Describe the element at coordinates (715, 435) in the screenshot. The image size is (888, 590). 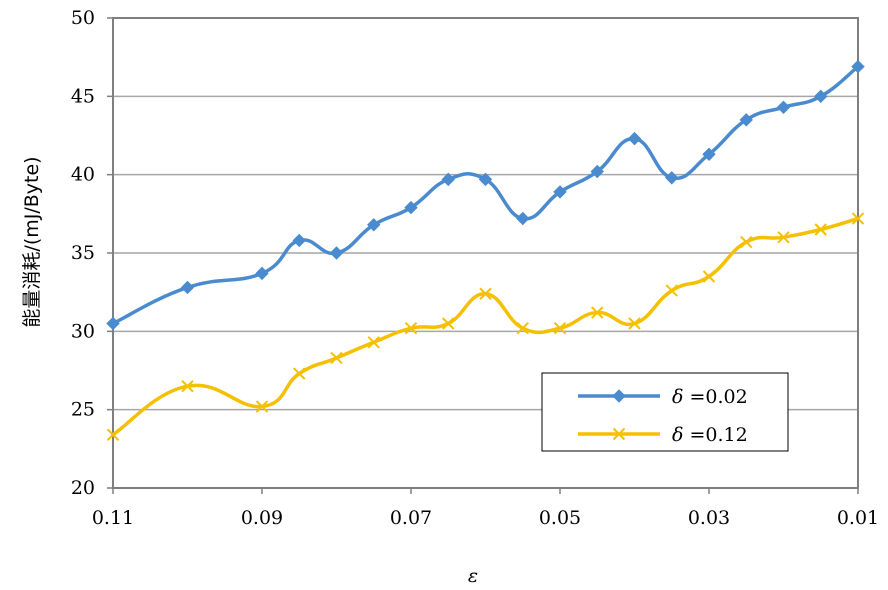
I see `legend-value: =0.12` at that location.